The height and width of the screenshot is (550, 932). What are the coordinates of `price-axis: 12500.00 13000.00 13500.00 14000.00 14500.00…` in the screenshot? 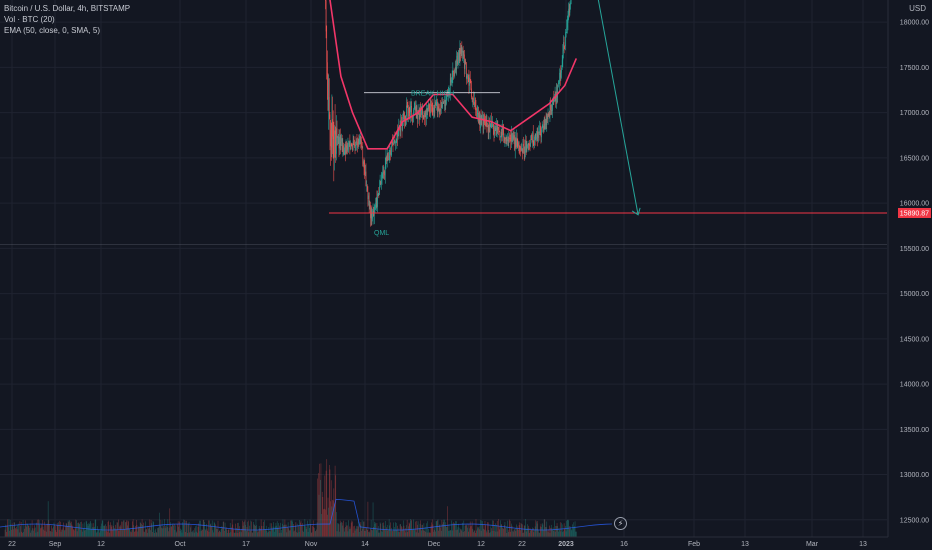 It's located at (909, 268).